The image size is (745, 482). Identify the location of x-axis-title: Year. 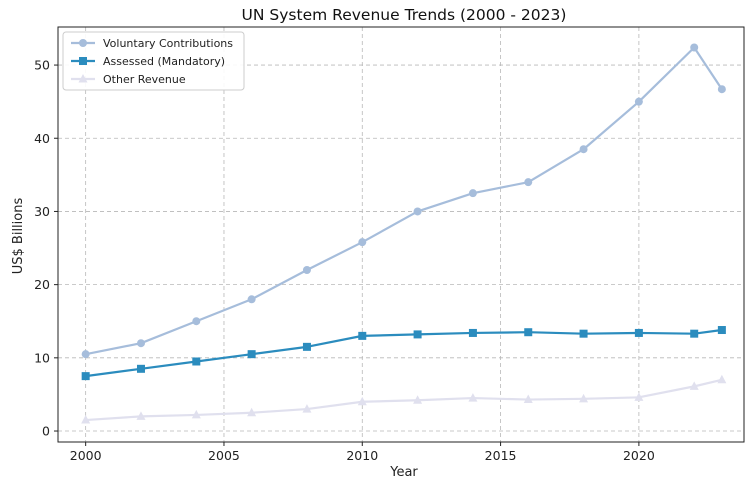
(403, 472).